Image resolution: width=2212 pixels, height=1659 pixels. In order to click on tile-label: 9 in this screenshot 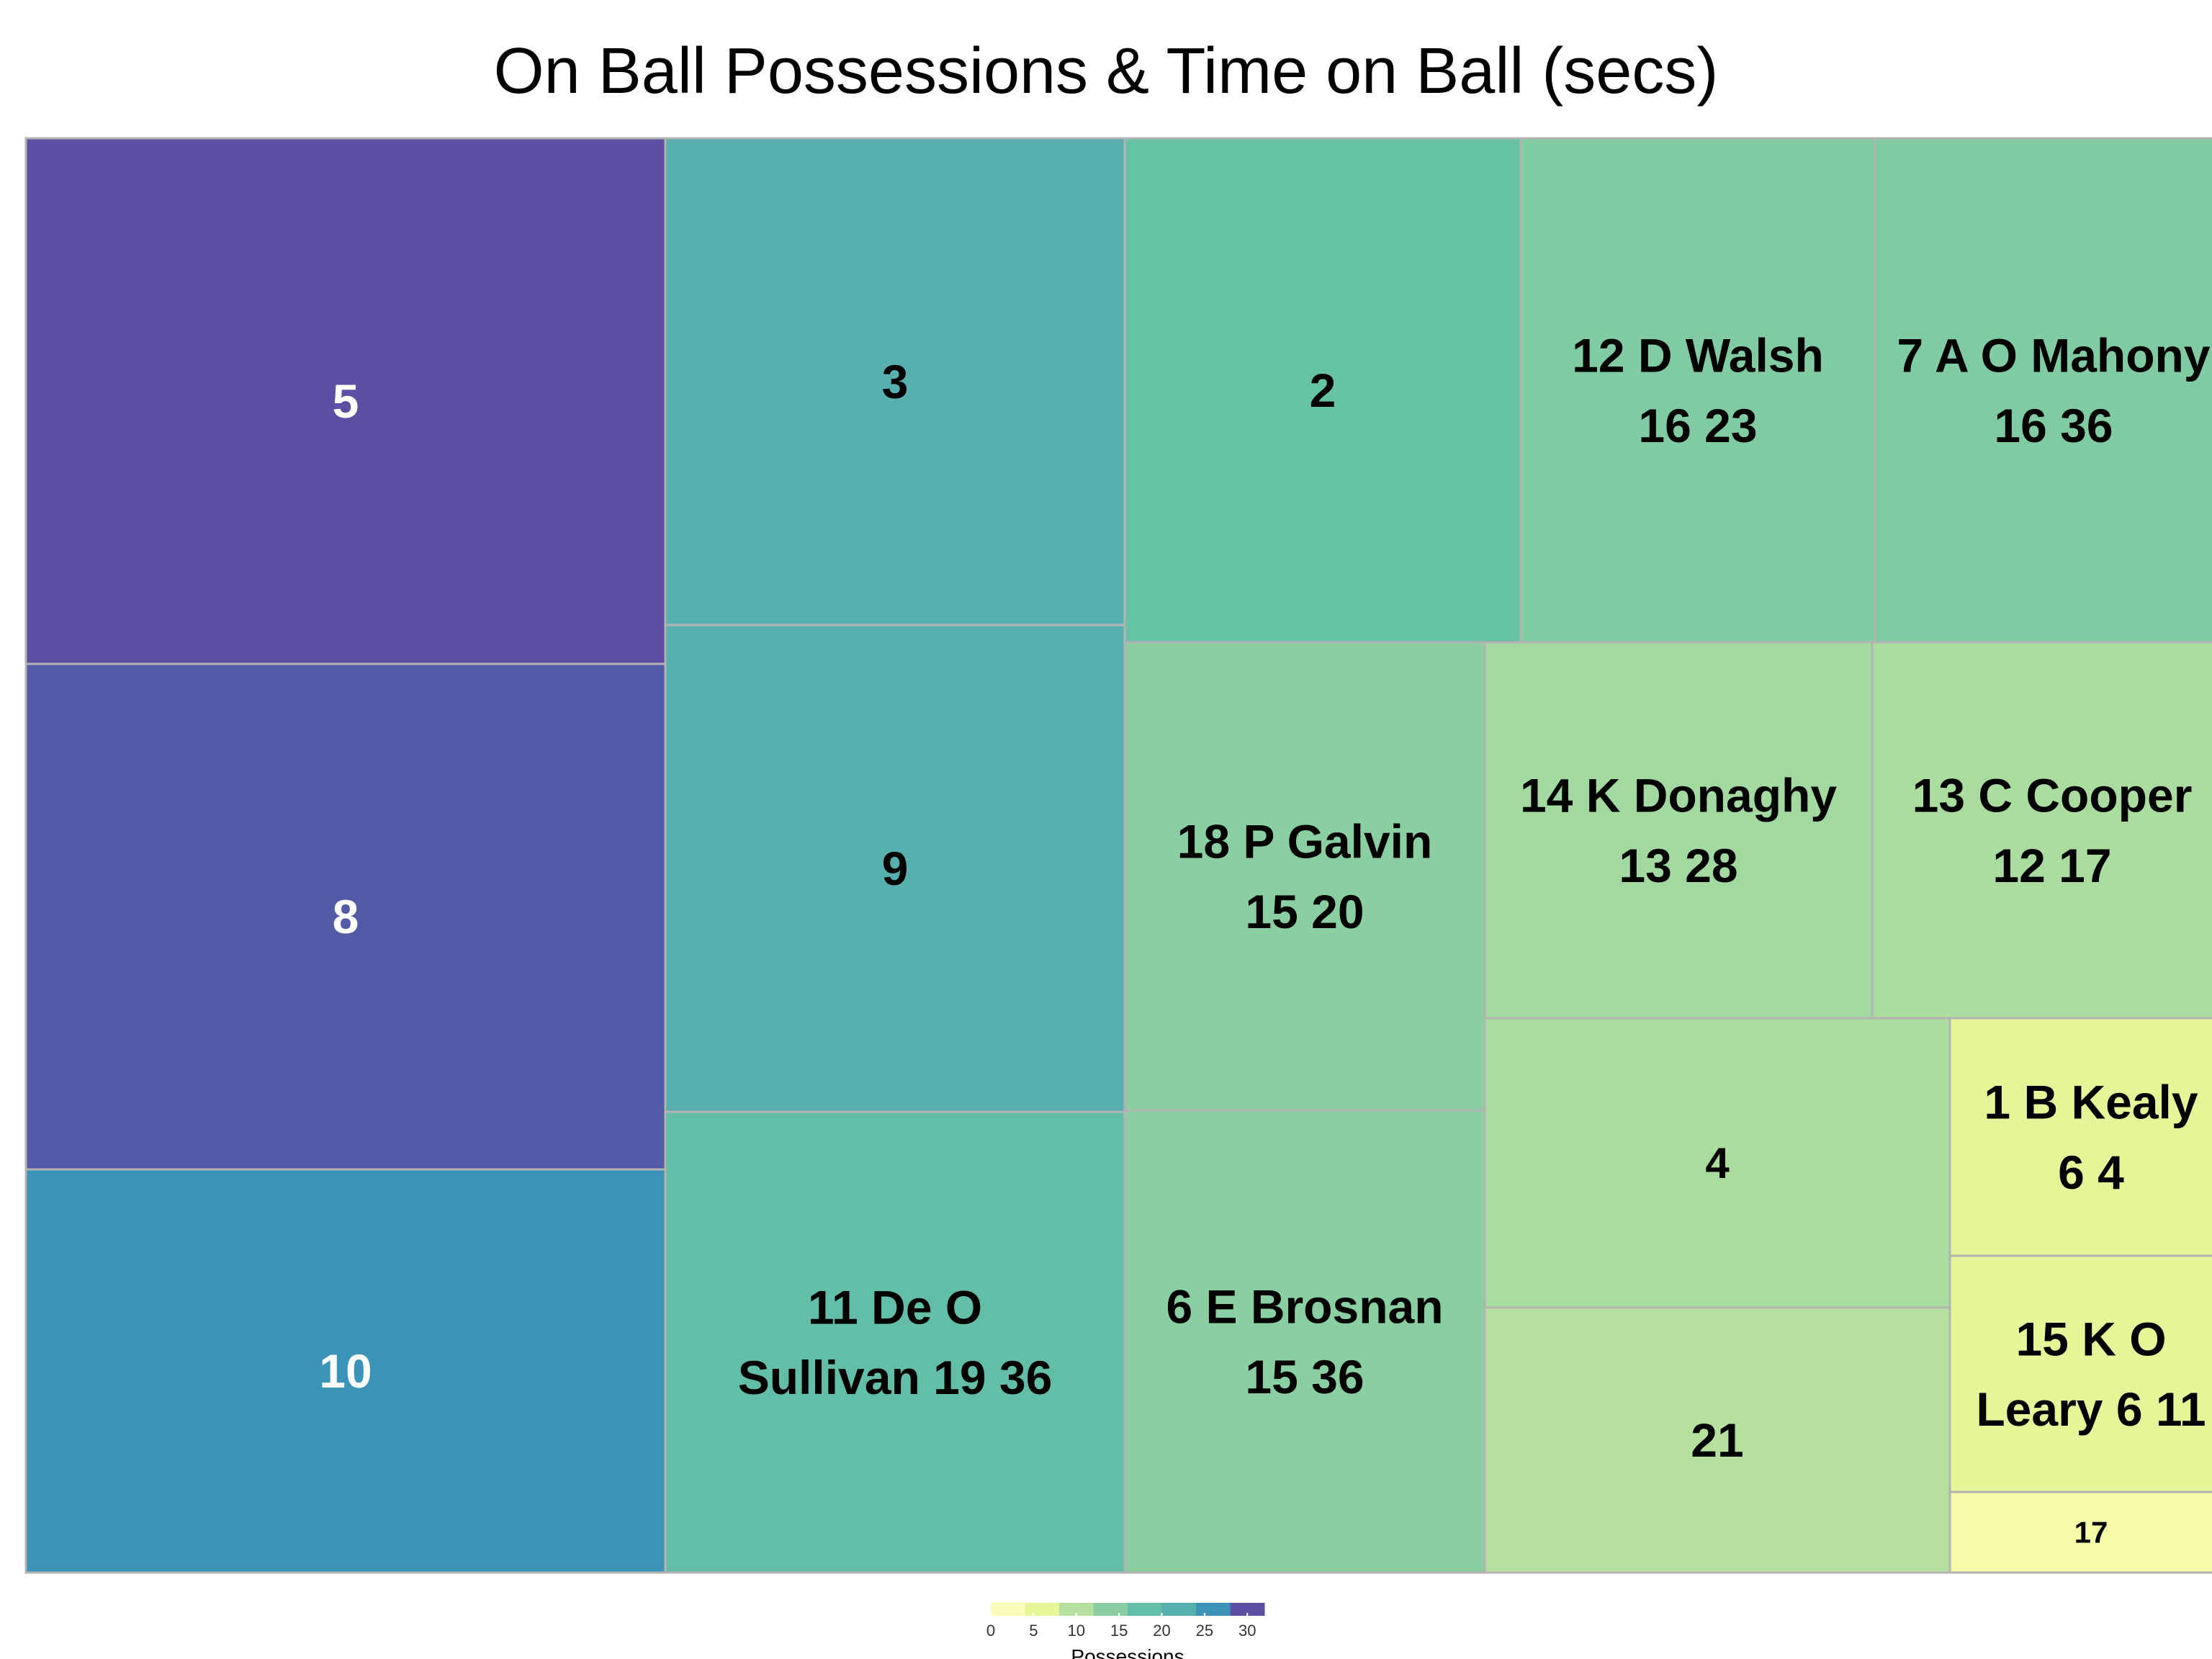, I will do `click(895, 868)`.